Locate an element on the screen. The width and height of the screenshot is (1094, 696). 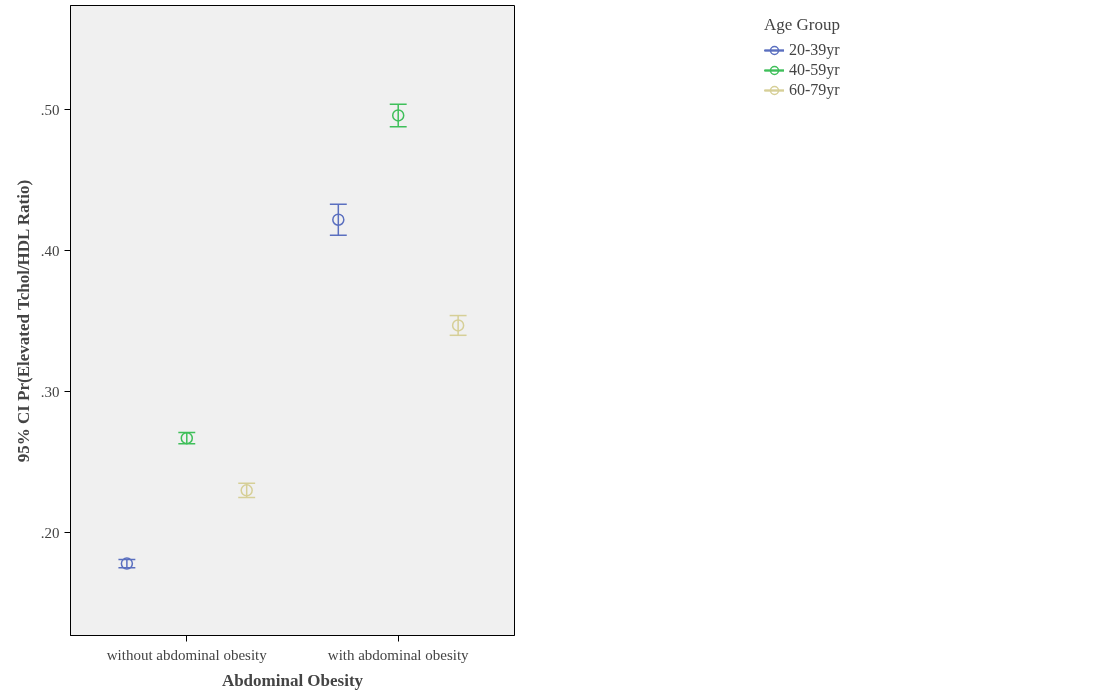
y-tick-label: .40 is located at coordinates (50, 250).